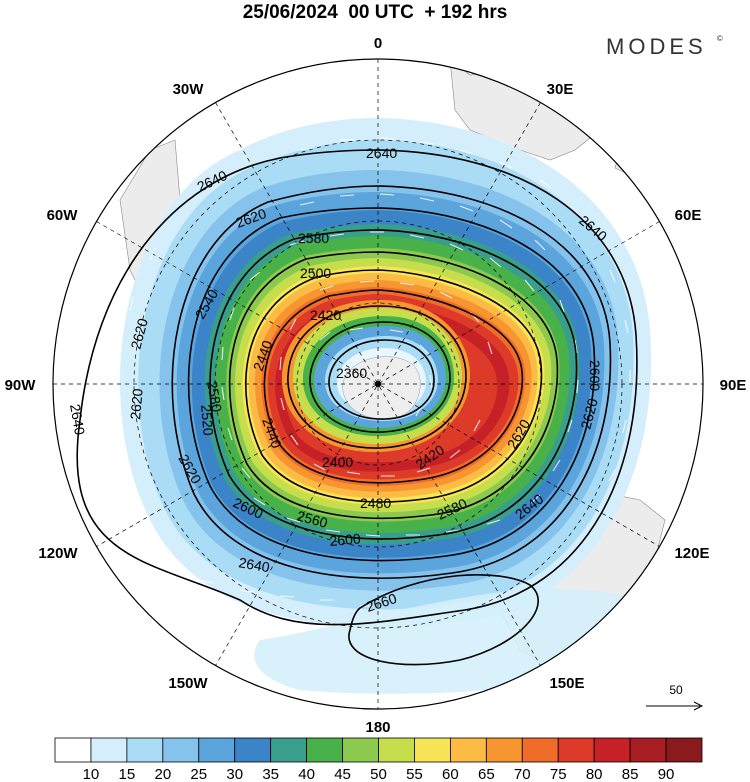 This screenshot has width=750, height=782. What do you see at coordinates (234, 774) in the screenshot?
I see `colorbar-tick-label: 30` at bounding box center [234, 774].